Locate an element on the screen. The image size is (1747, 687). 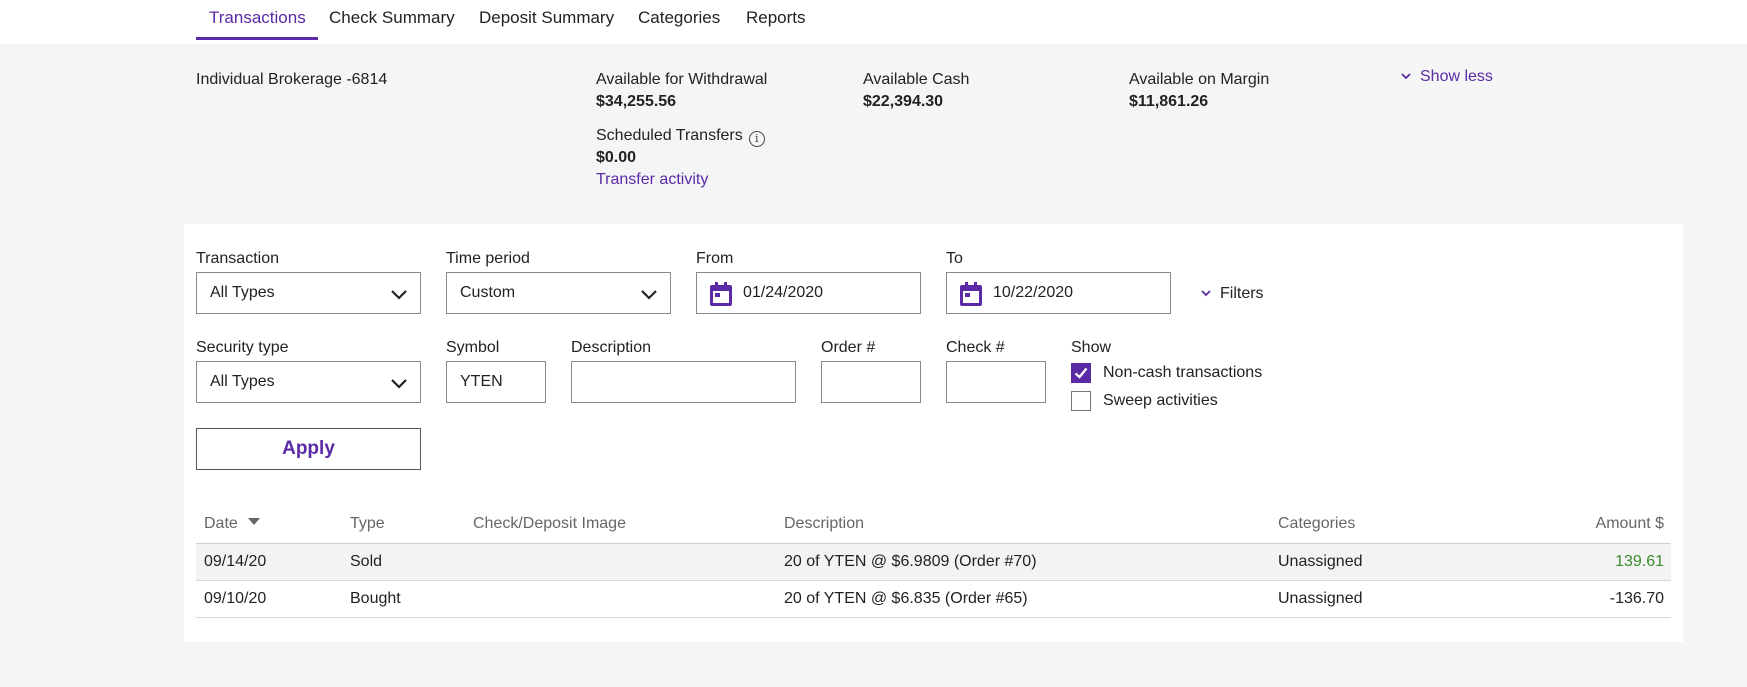
transaction-label: Transaction is located at coordinates (237, 258).